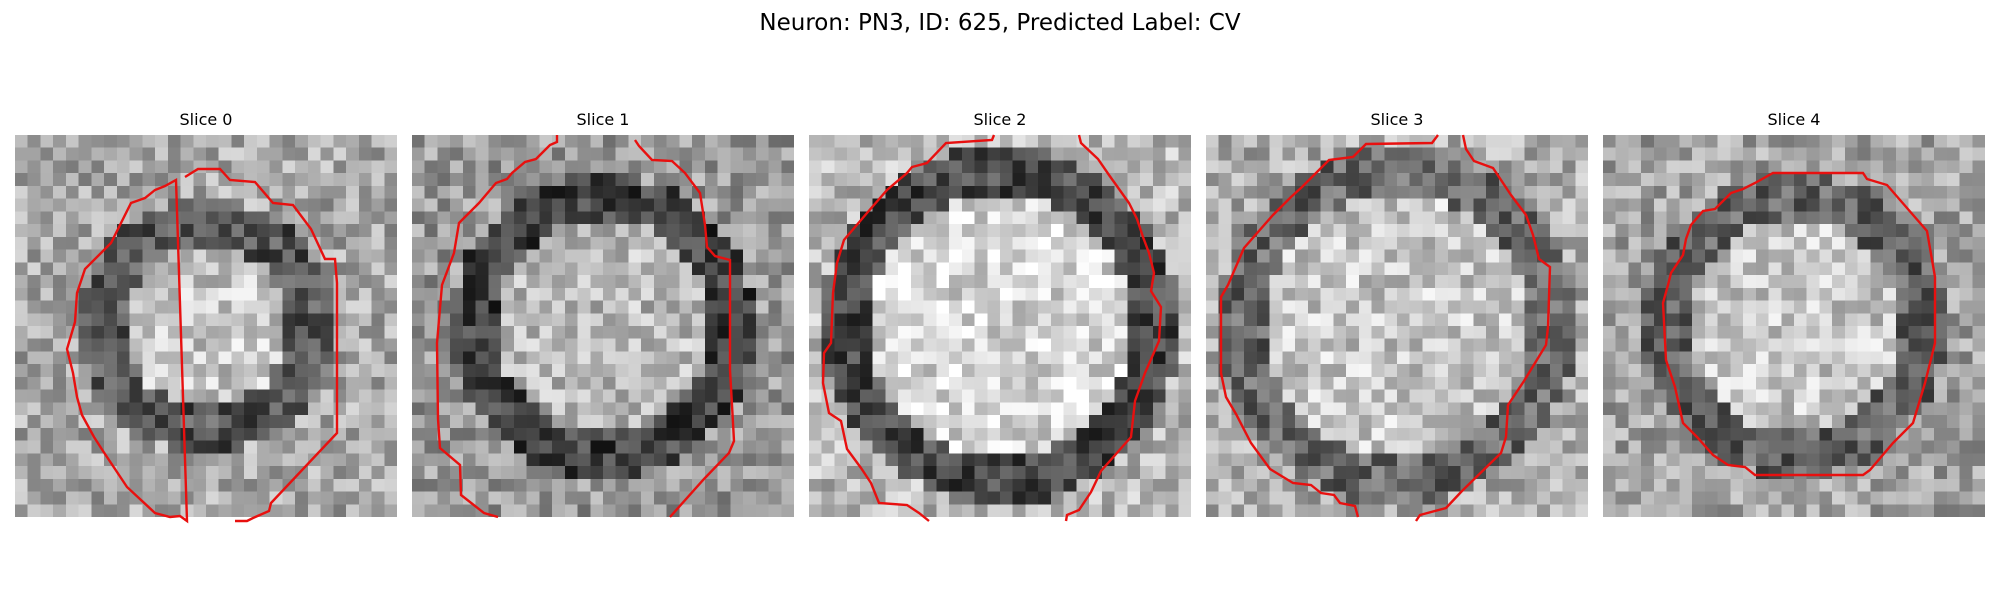  I want to click on slice-panel-4: Slice 4, so click(1794, 312).